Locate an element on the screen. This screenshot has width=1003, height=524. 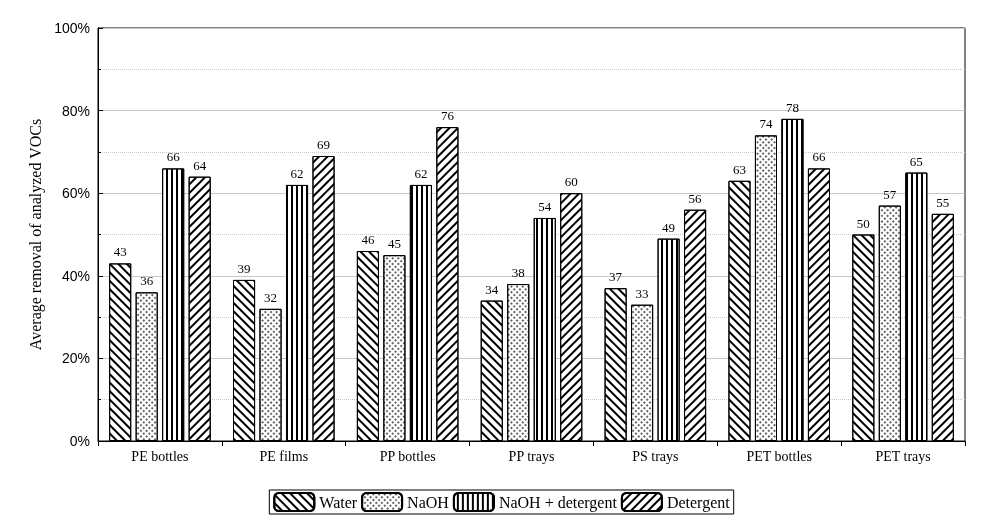
data-label: 76 is located at coordinates (447, 116).